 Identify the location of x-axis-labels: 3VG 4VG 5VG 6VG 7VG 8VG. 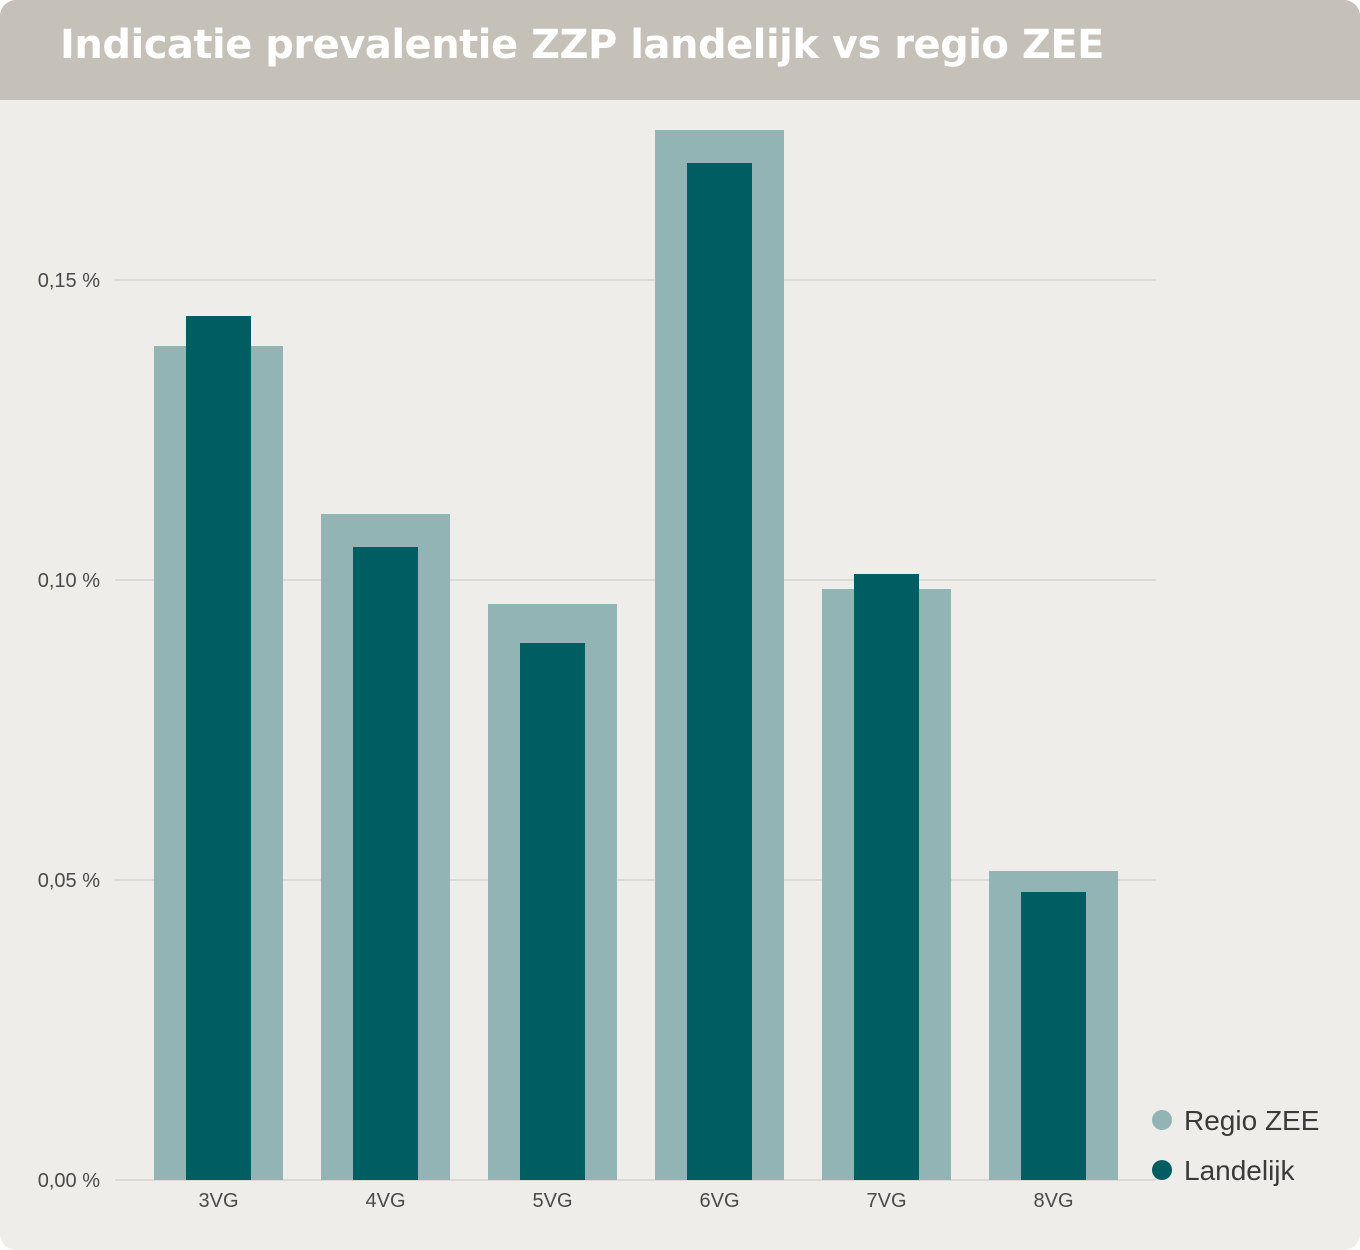
(635, 1201).